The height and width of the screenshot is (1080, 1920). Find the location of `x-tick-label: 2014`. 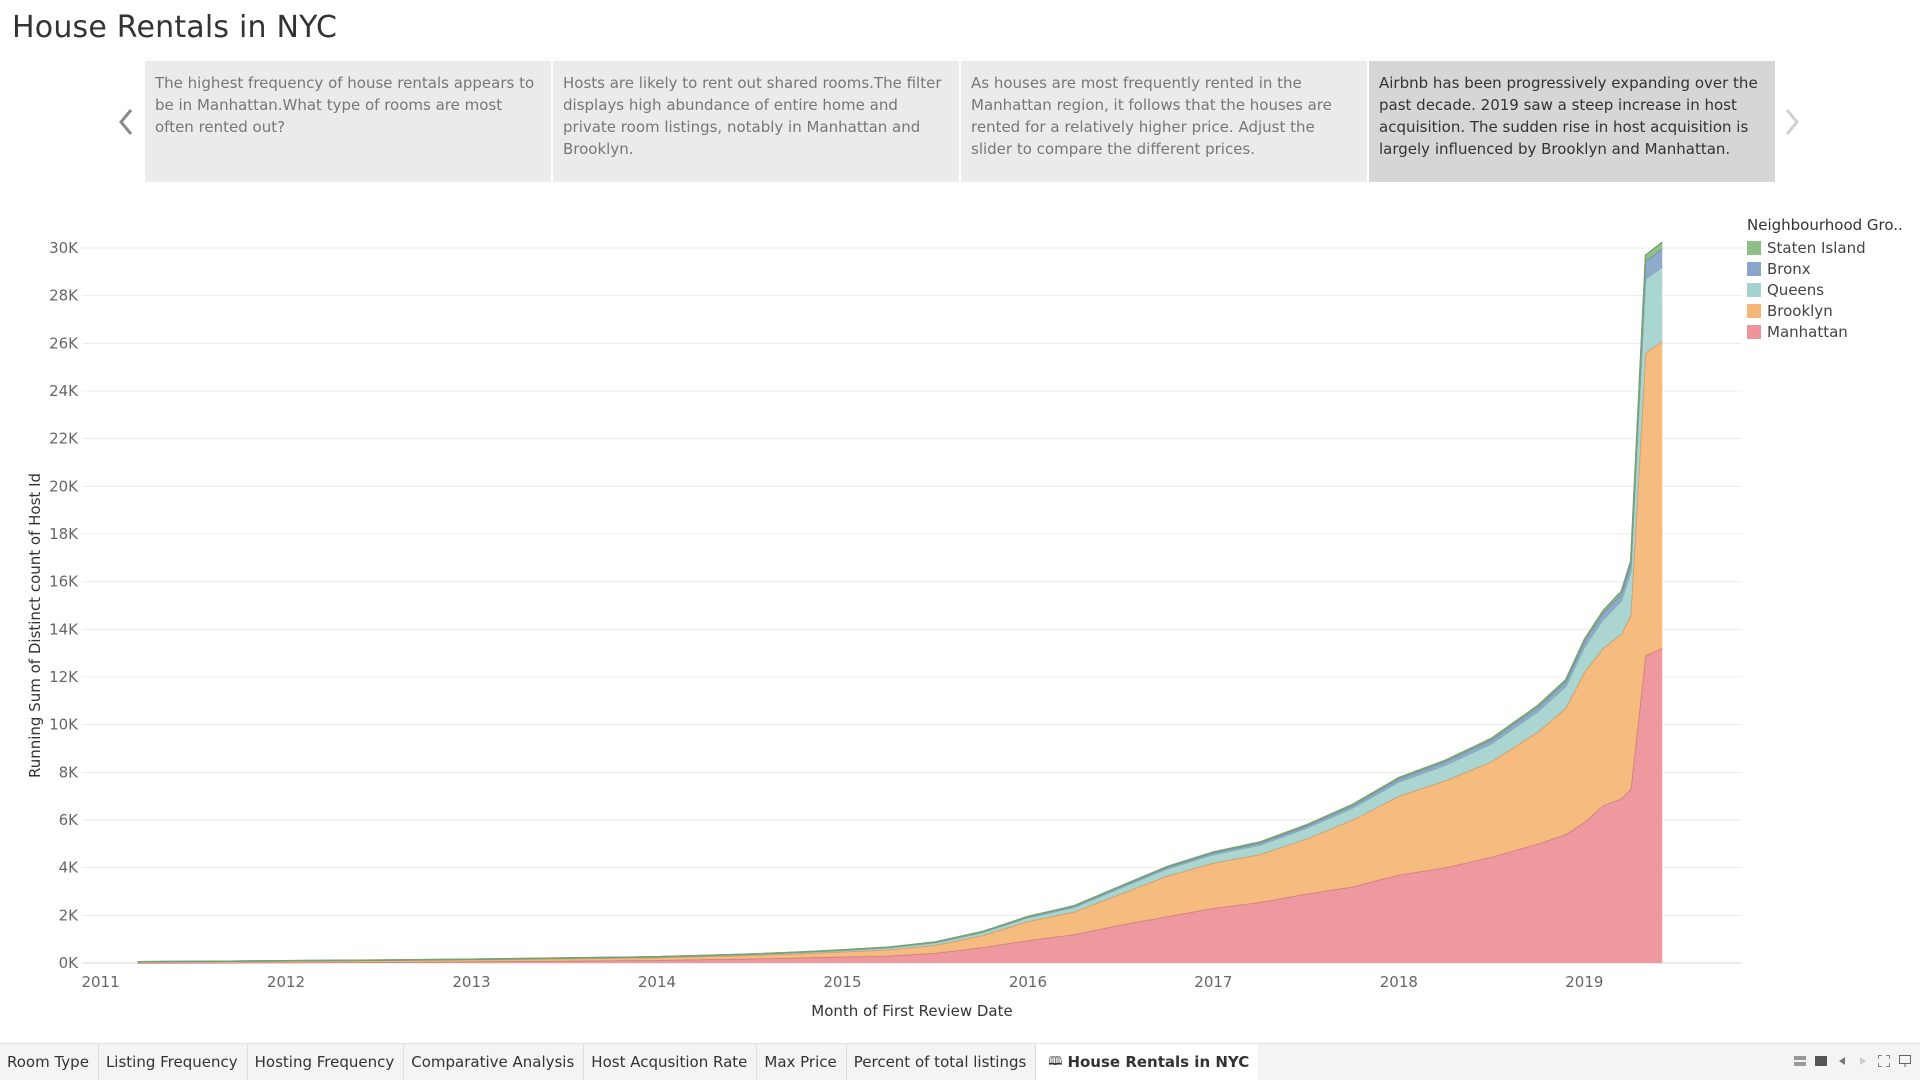

x-tick-label: 2014 is located at coordinates (657, 982).